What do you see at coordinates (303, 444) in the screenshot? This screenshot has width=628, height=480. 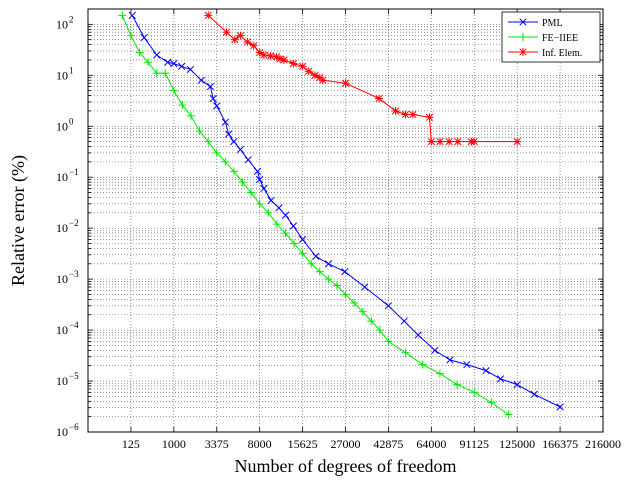 I see `x-tick-label: 15625` at bounding box center [303, 444].